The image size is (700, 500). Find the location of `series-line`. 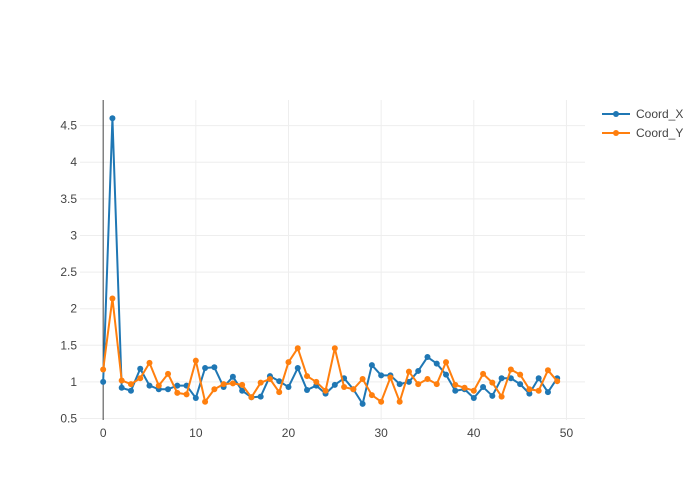

series-line is located at coordinates (330, 350).